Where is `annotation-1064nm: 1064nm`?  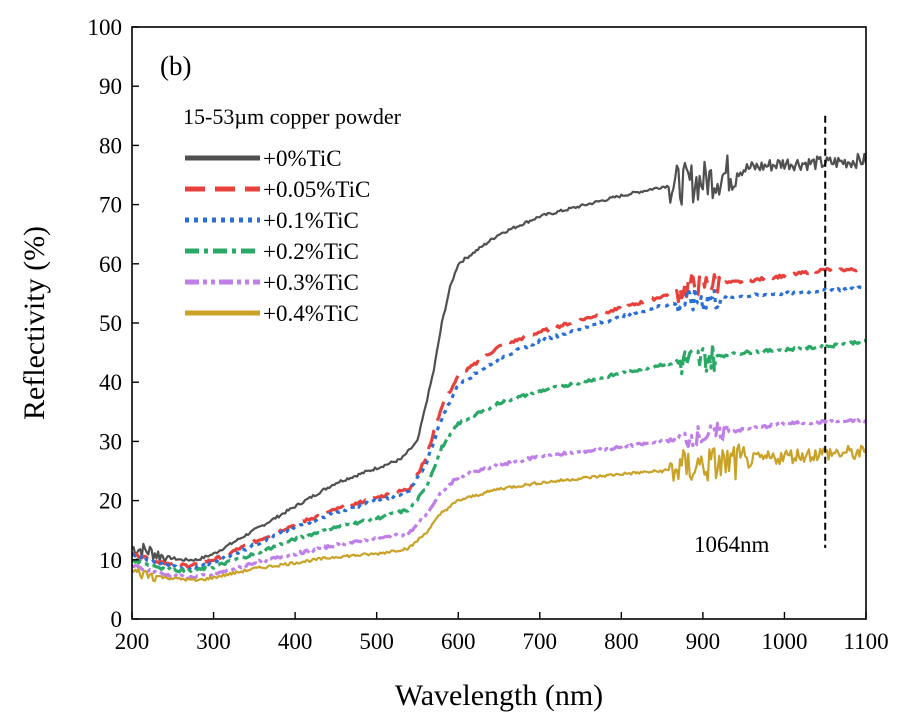 annotation-1064nm: 1064nm is located at coordinates (760, 336).